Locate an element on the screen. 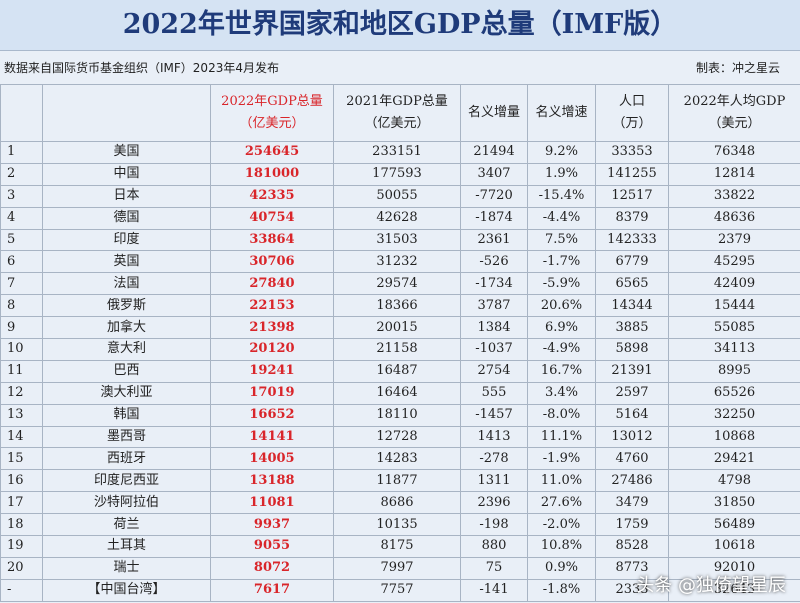 The image size is (800, 603). cell: 21398 is located at coordinates (272, 328).